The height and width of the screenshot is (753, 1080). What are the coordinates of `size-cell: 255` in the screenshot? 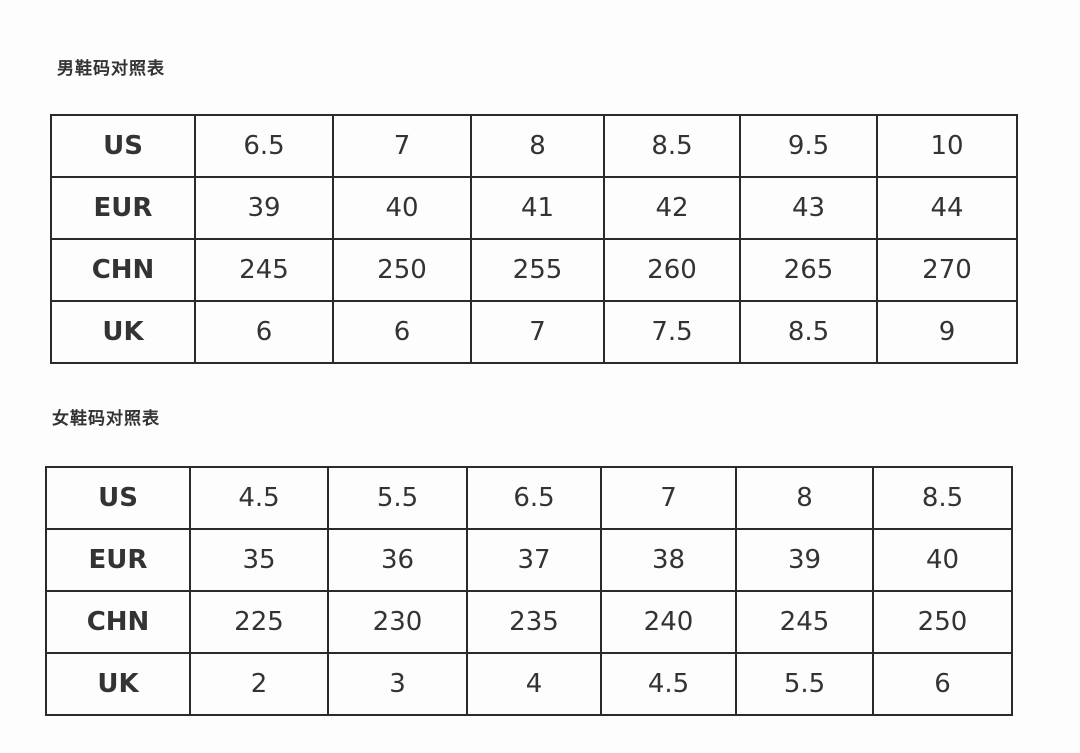 It's located at (537, 270).